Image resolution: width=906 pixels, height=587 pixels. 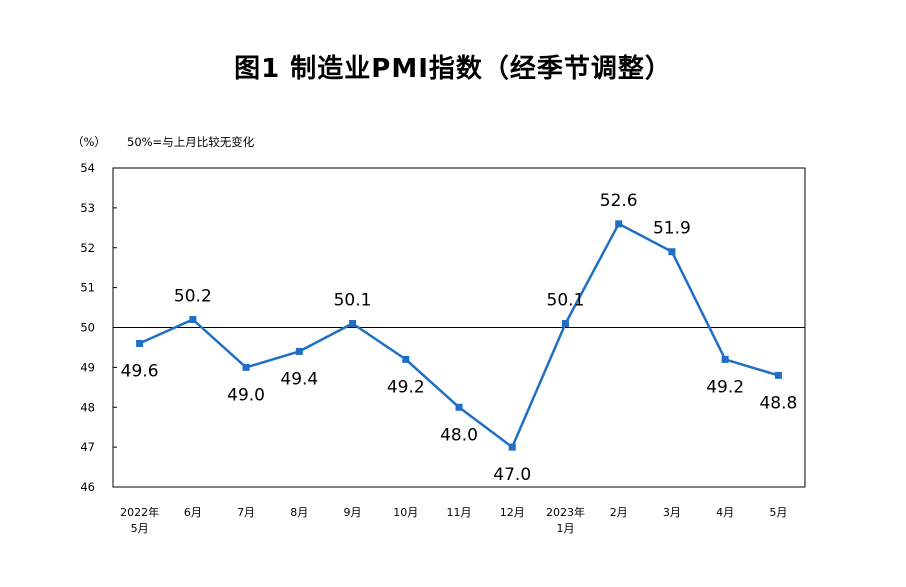 I want to click on x-tick-label: 10月, so click(x=405, y=512).